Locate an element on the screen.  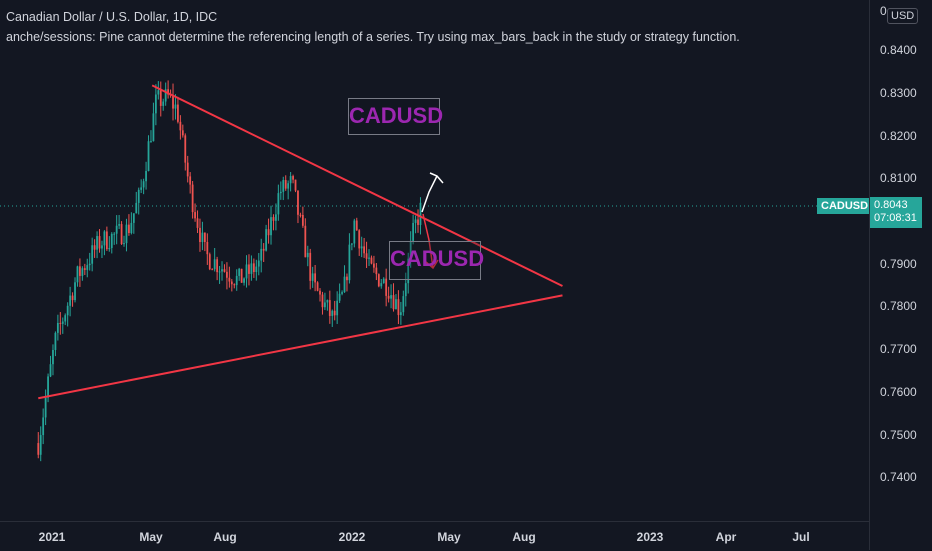
note-box-top: CADUSD is located at coordinates (395, 116).